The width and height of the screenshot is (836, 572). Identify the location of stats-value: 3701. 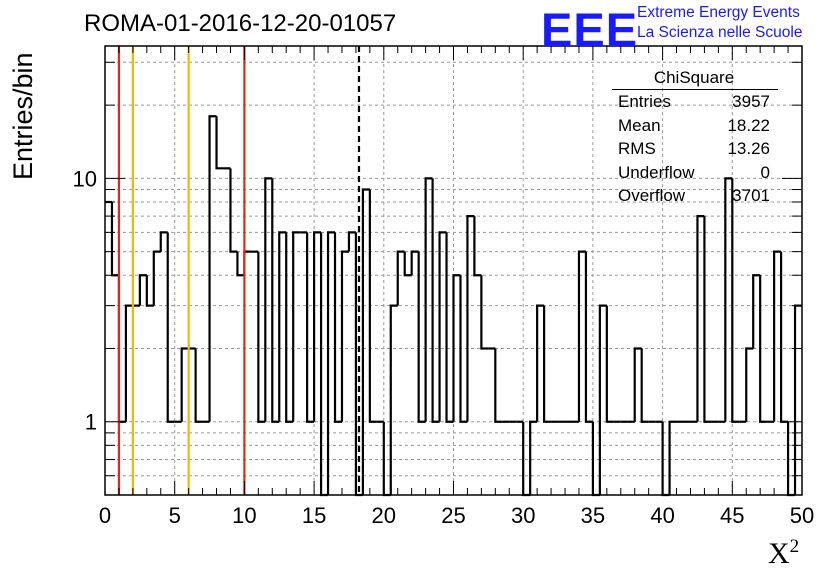
(751, 195).